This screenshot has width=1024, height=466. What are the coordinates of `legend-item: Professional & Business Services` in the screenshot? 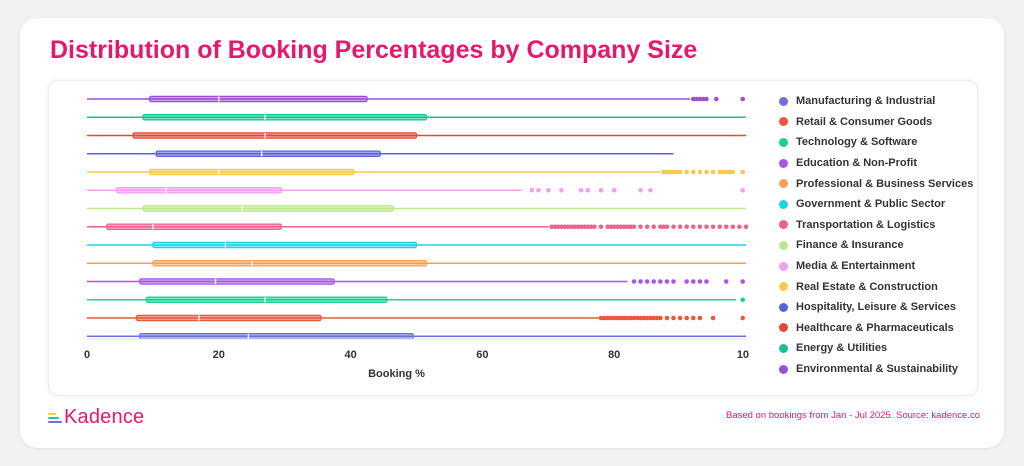 It's located at (876, 183).